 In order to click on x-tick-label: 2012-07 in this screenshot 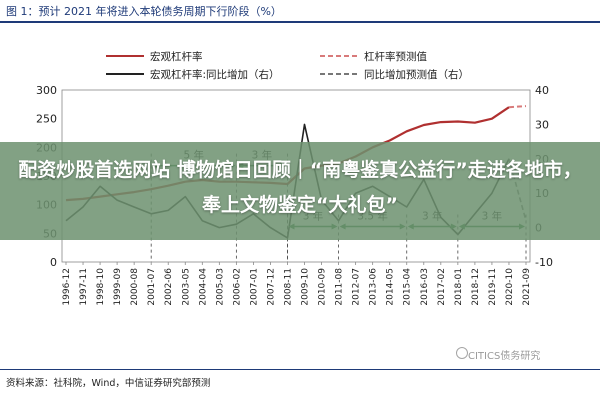, I will do `click(357, 287)`.